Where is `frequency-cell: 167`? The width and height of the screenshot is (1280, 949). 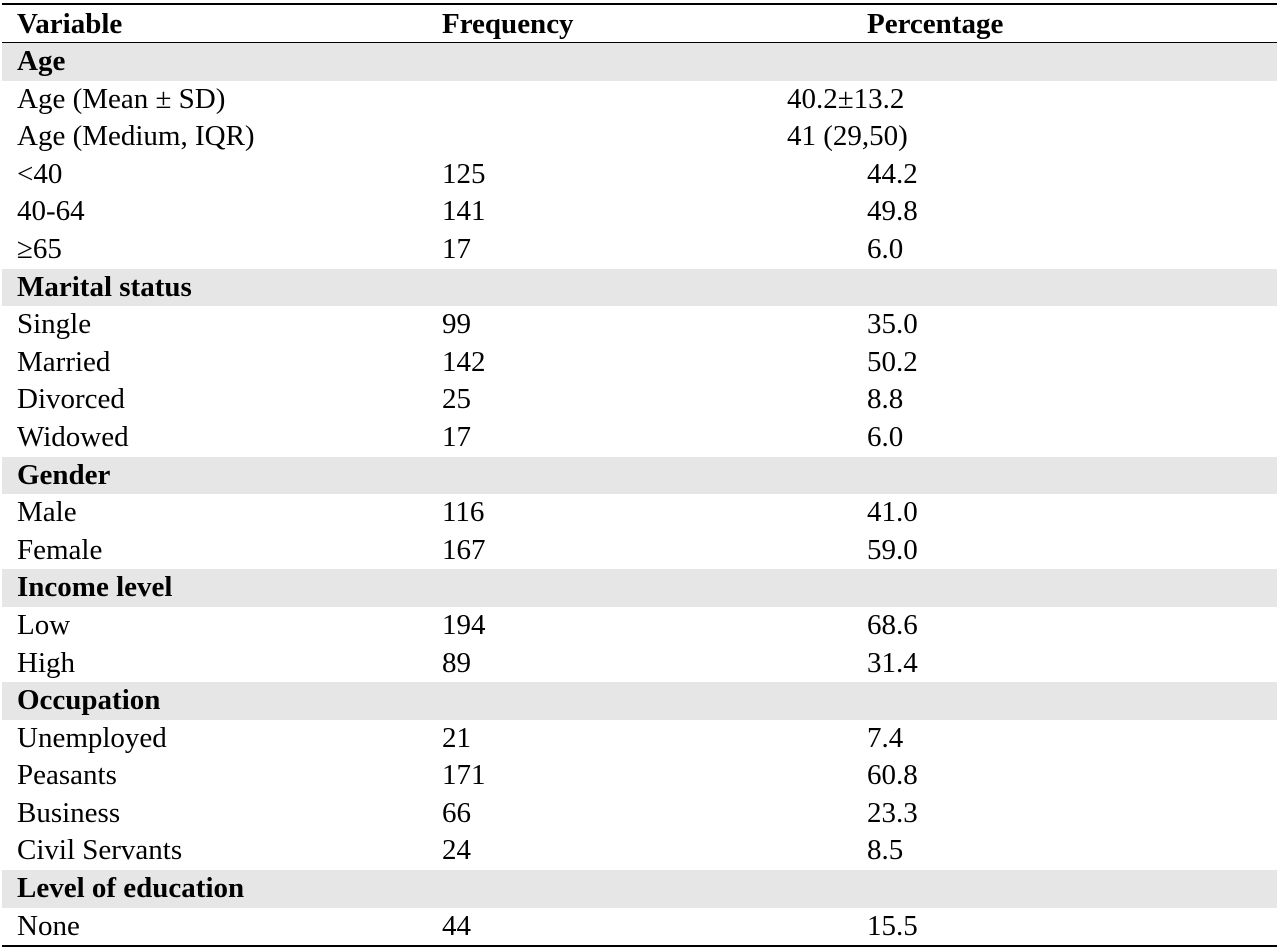
frequency-cell: 167 is located at coordinates (464, 549).